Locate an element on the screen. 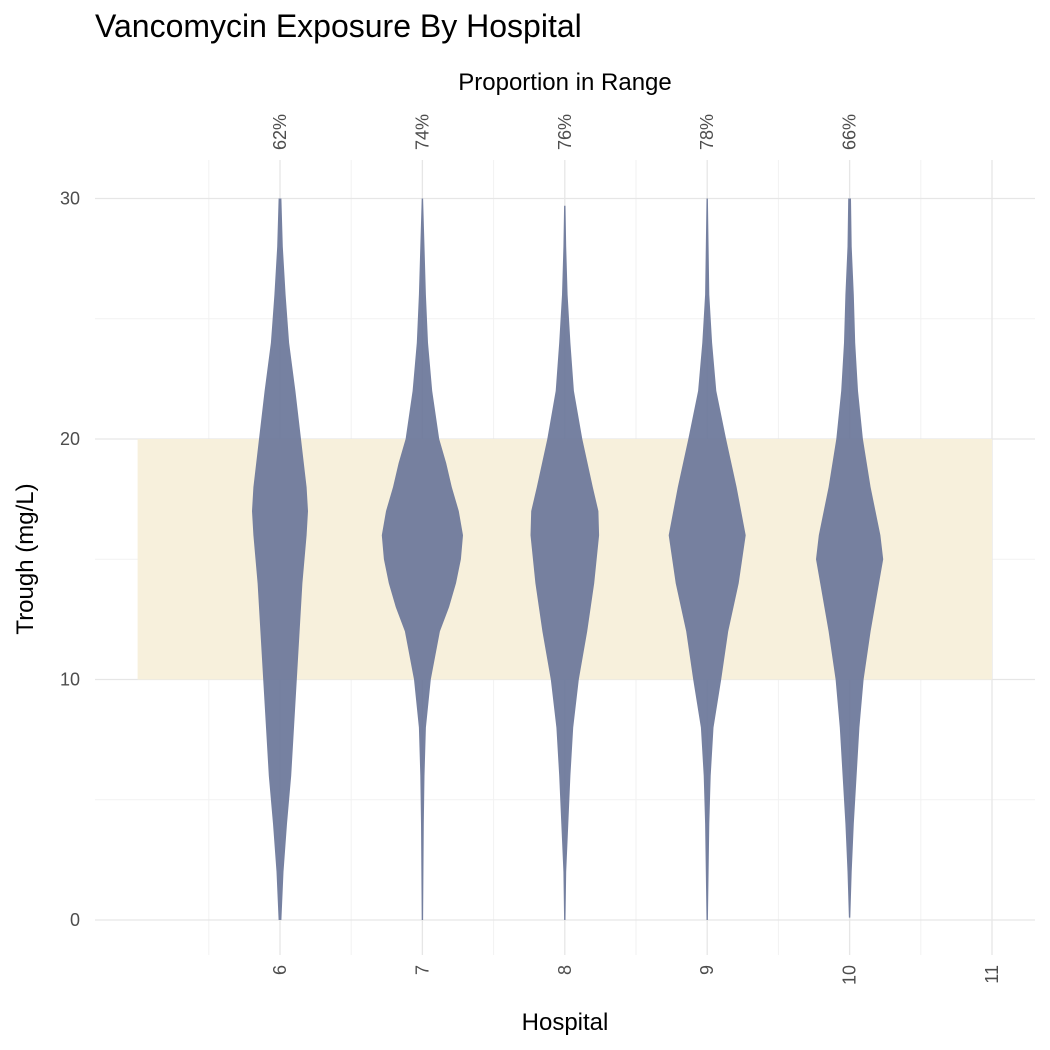 This screenshot has width=1050, height=1050. x-tick-label: 7 is located at coordinates (422, 970).